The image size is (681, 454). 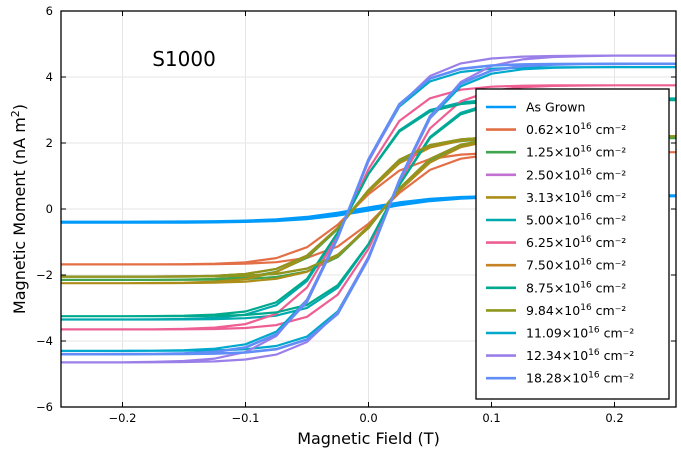 What do you see at coordinates (49, 11) in the screenshot?
I see `y-tick-label: 6` at bounding box center [49, 11].